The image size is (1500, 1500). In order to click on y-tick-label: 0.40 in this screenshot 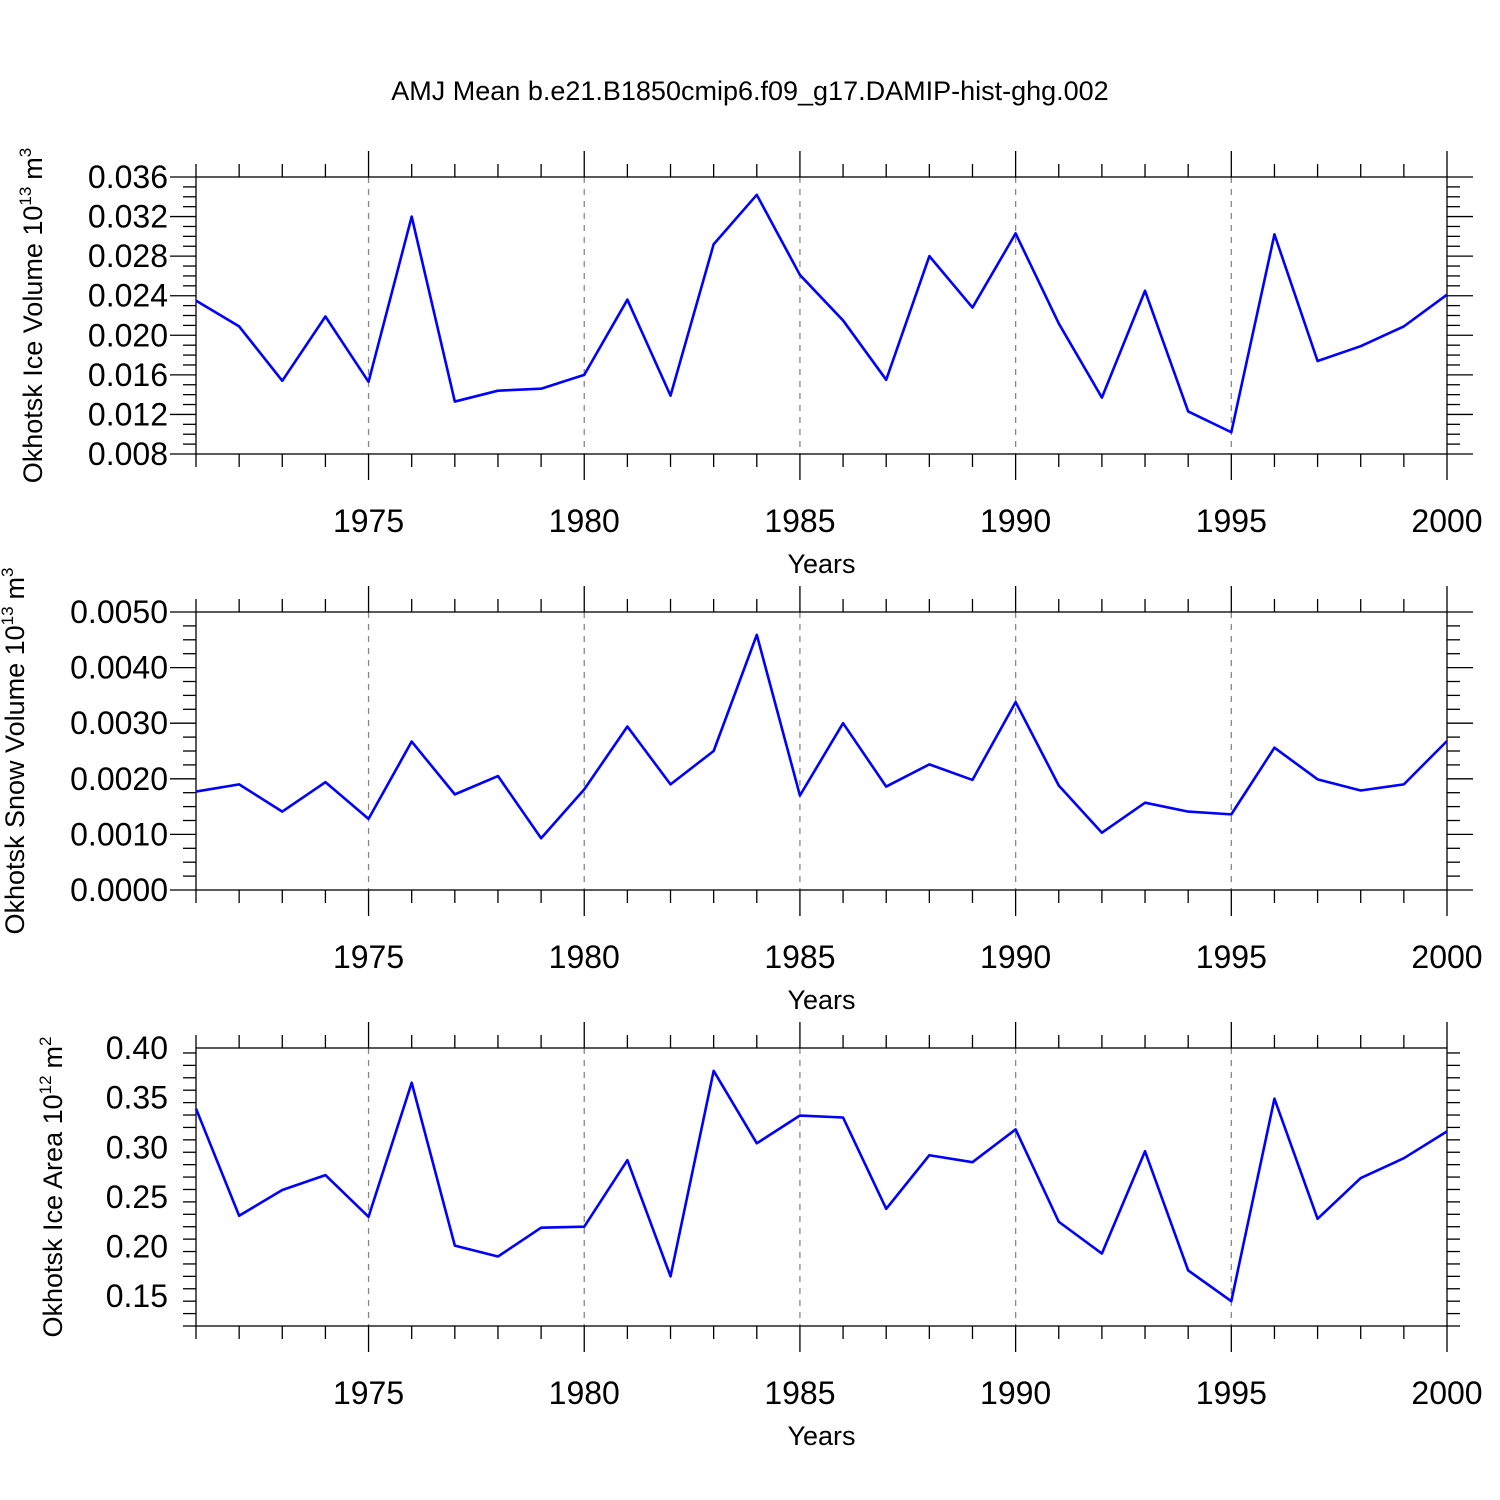, I will do `click(137, 1048)`.